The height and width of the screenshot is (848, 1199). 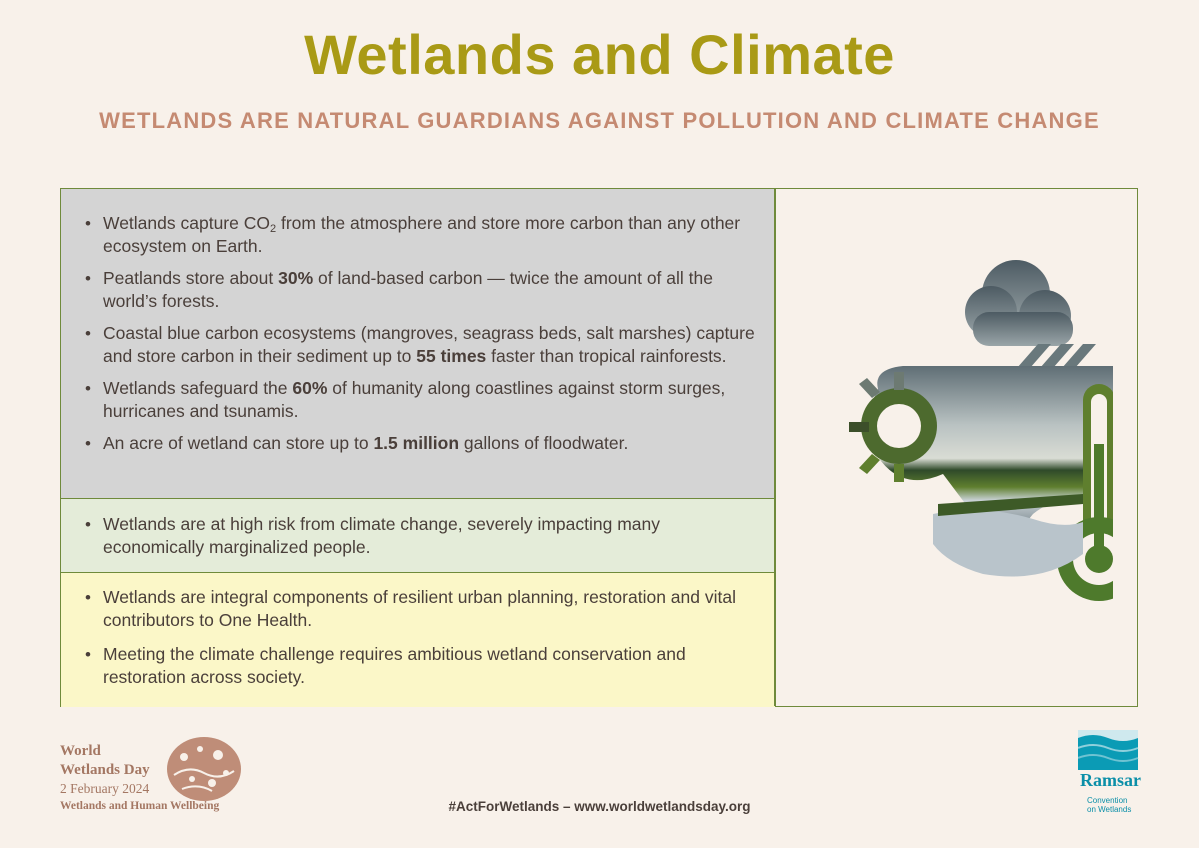 What do you see at coordinates (544, 443) in the screenshot?
I see `list-item-post: gallons of floodwater.` at bounding box center [544, 443].